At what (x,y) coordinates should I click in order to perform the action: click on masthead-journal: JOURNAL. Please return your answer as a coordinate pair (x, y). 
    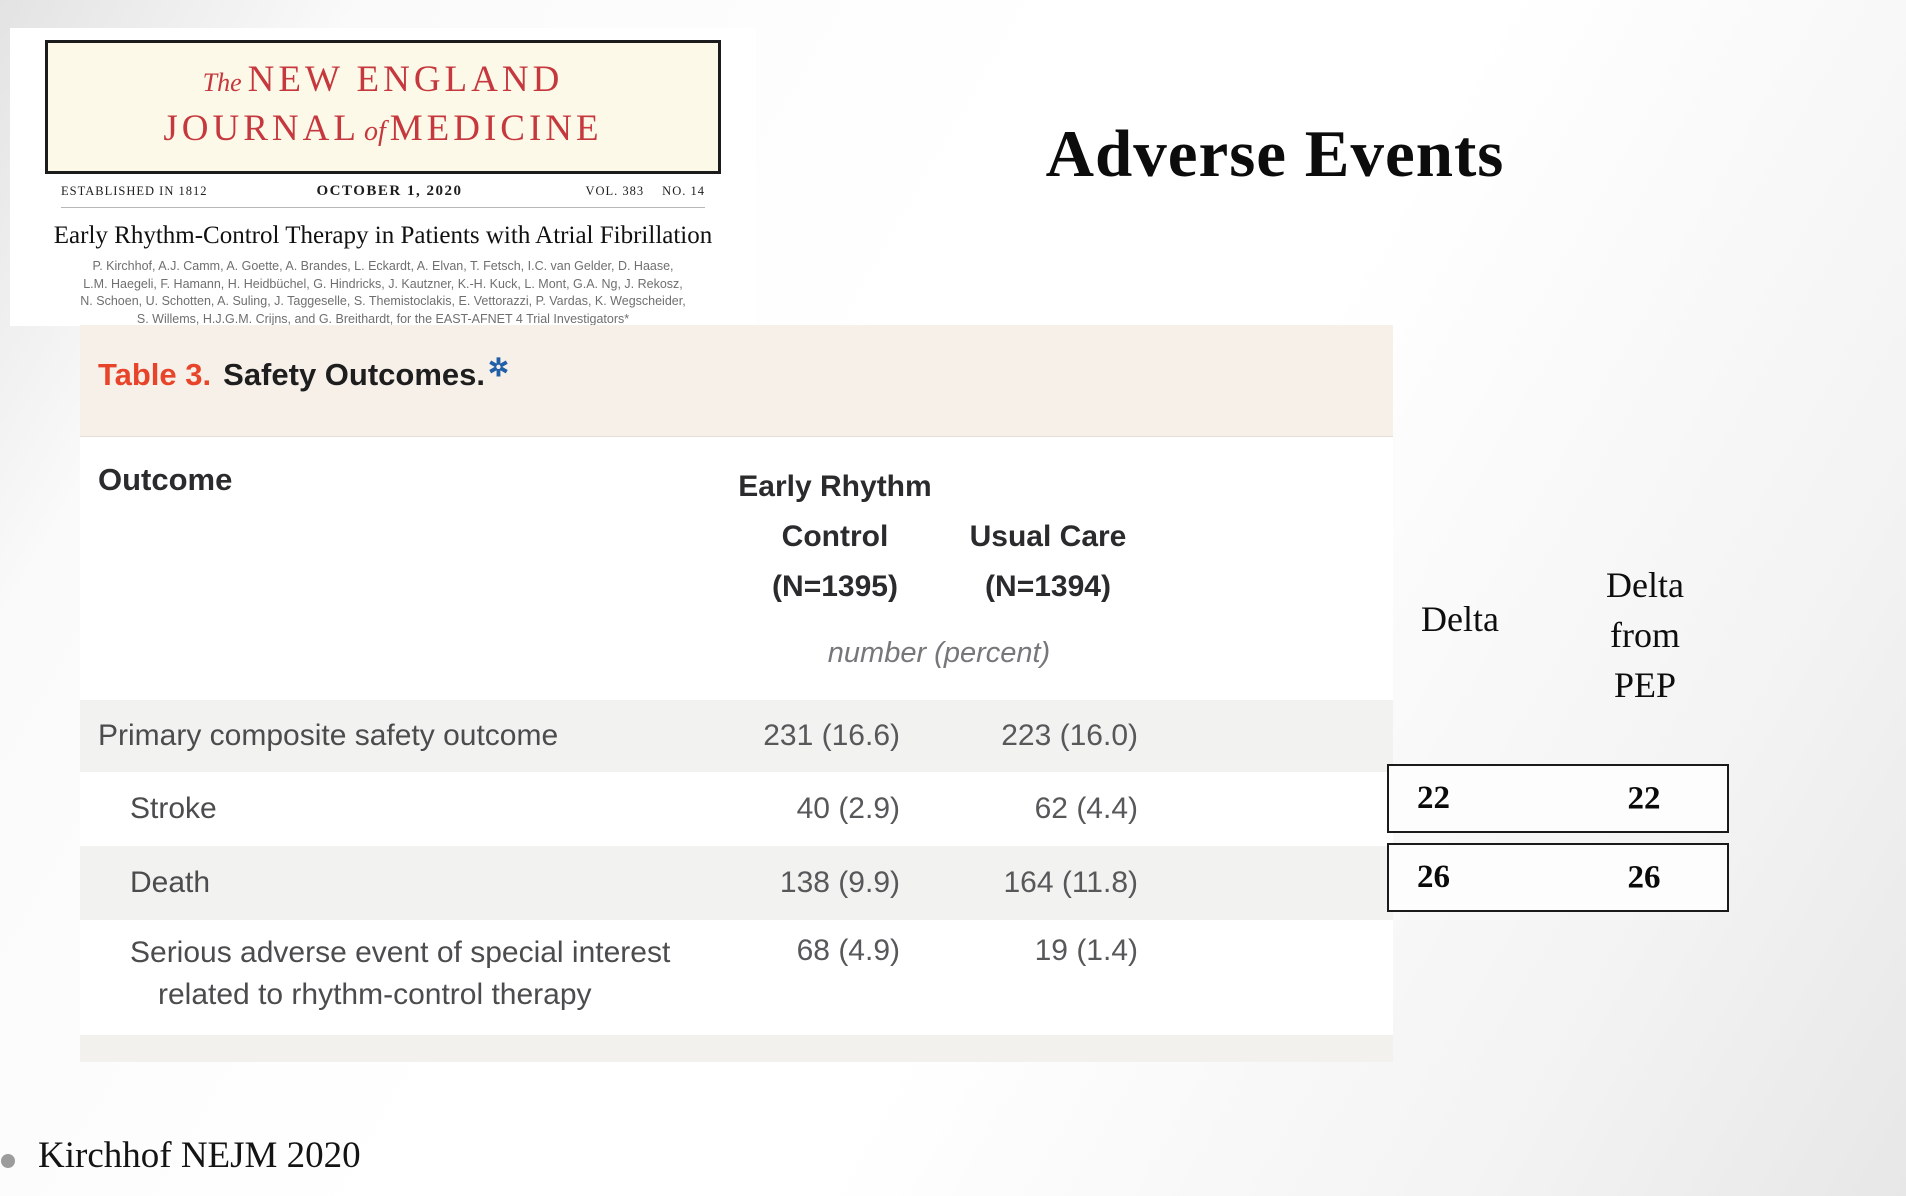
    Looking at the image, I should click on (261, 128).